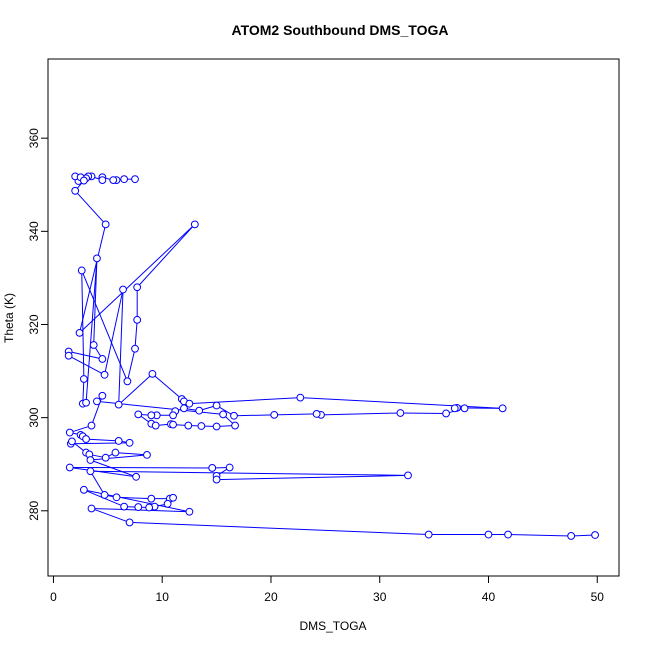 The height and width of the screenshot is (650, 650). I want to click on x-tick-label: 40, so click(489, 597).